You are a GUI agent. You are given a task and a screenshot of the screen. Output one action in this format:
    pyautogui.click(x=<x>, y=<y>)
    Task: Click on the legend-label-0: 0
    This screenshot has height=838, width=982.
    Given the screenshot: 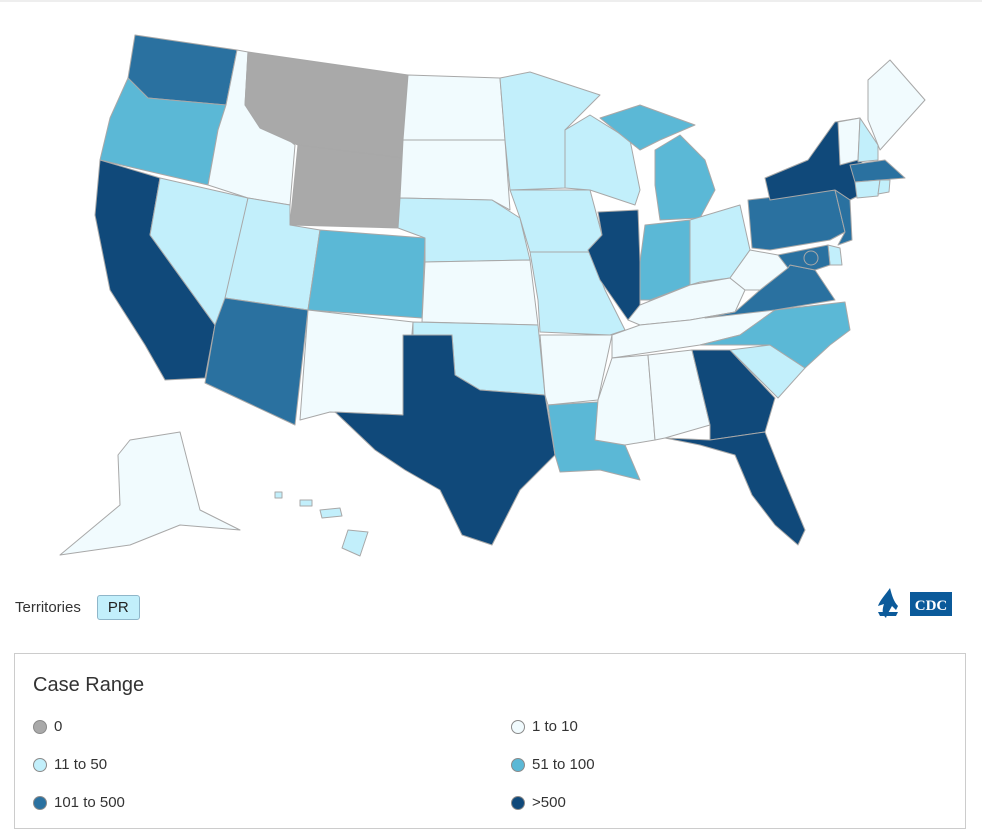 What is the action you would take?
    pyautogui.click(x=58, y=726)
    